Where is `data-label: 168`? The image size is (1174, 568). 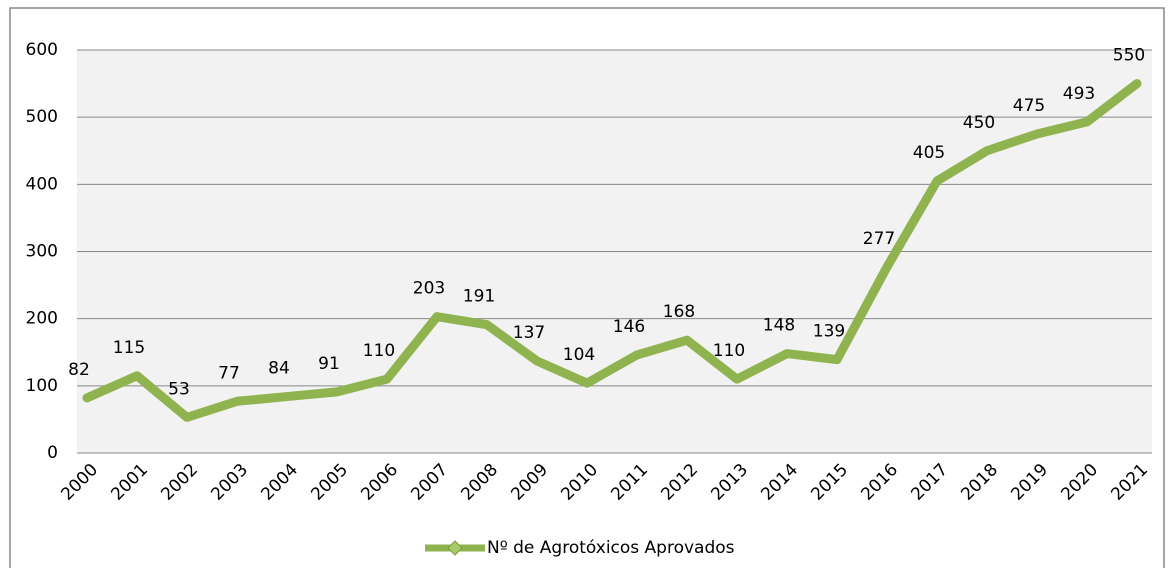
data-label: 168 is located at coordinates (679, 312).